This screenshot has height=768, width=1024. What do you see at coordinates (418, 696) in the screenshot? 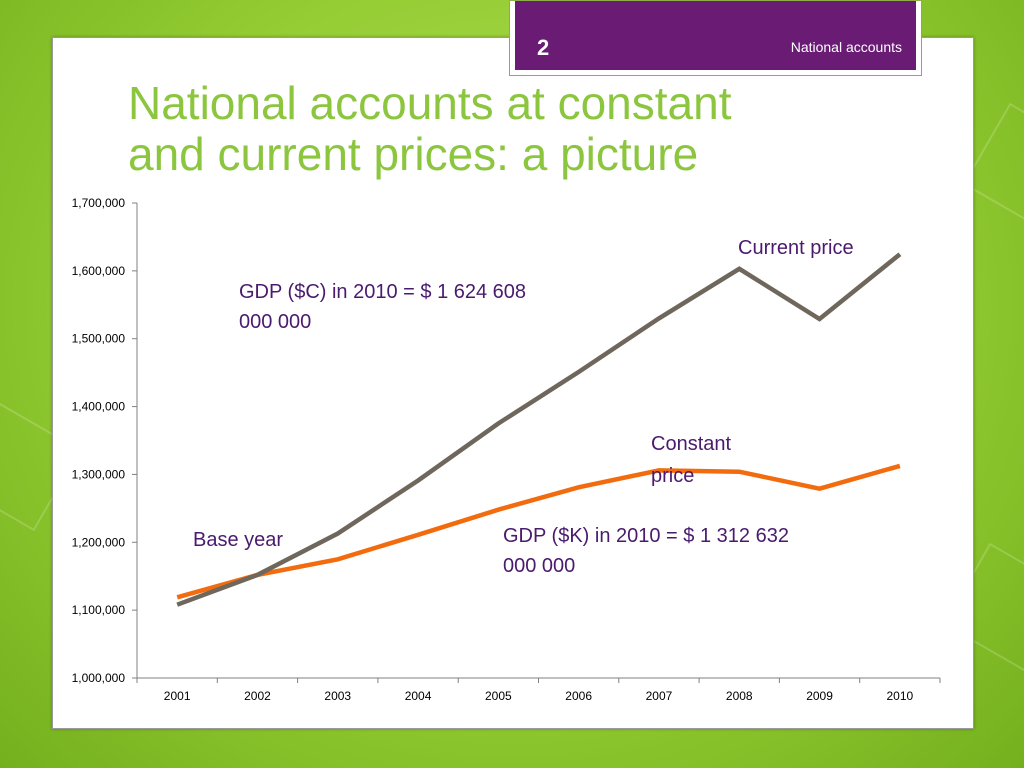
I see `x-tick-label: 2004` at bounding box center [418, 696].